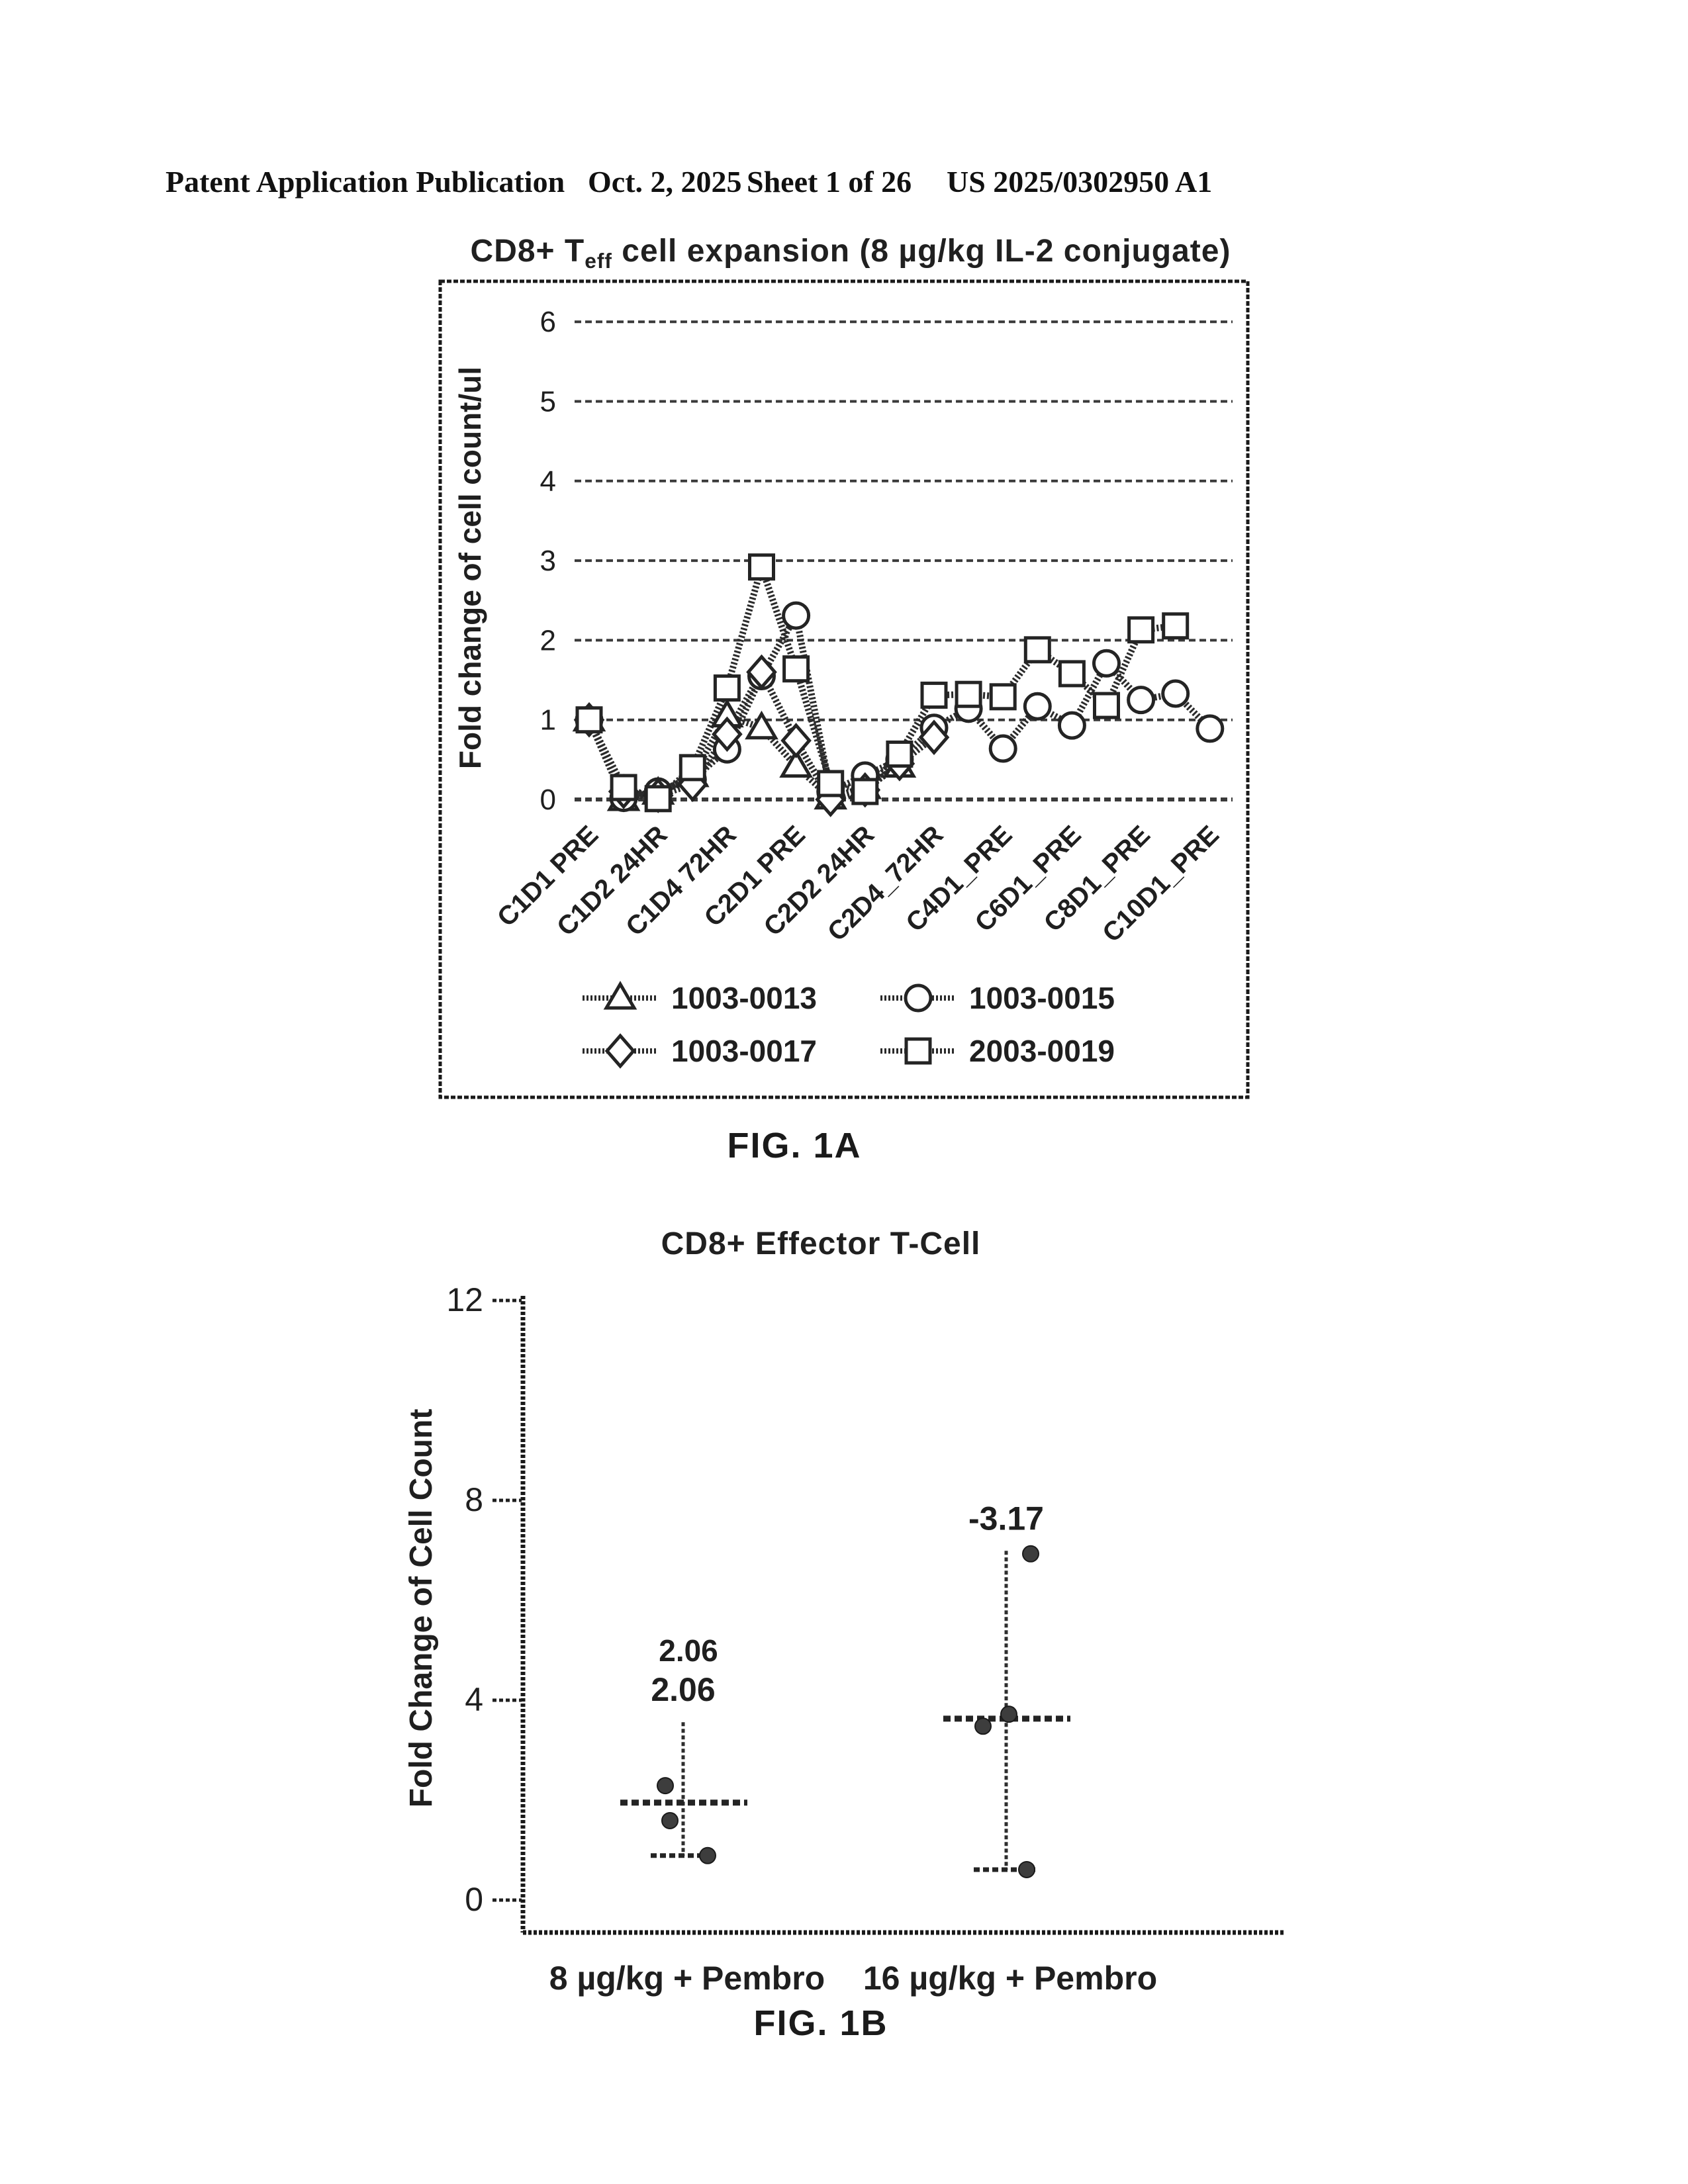 This screenshot has height=2184, width=1688. Describe the element at coordinates (1010, 1749) in the screenshot. I see `group-2: -3.17 16 µg/kg + Pembro` at that location.